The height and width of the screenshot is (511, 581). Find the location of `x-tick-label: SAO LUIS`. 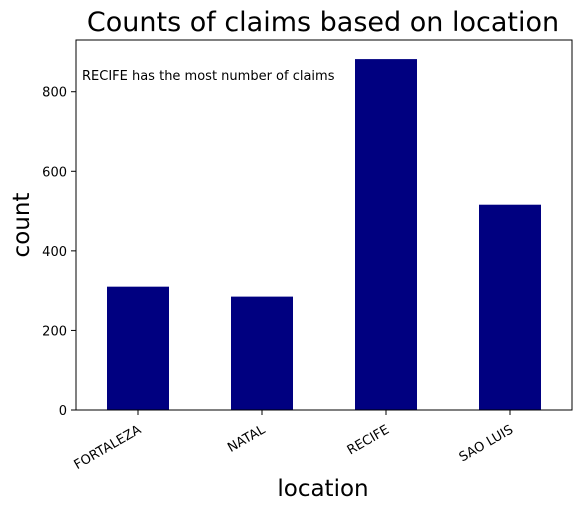

x-tick-label: SAO LUIS is located at coordinates (486, 443).